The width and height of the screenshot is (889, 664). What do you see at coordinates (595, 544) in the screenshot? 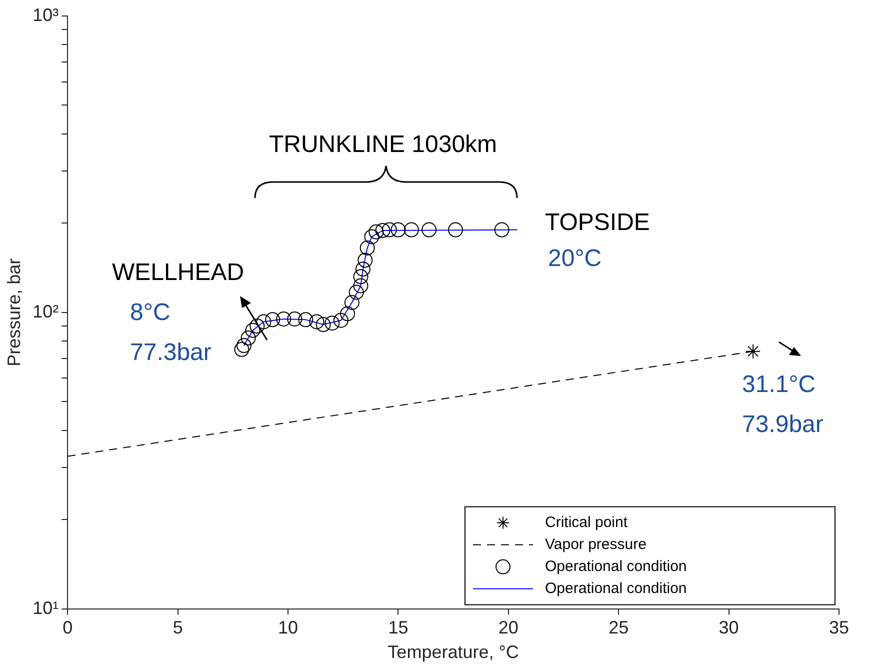
I see `legend-label: Vapor pressure` at bounding box center [595, 544].